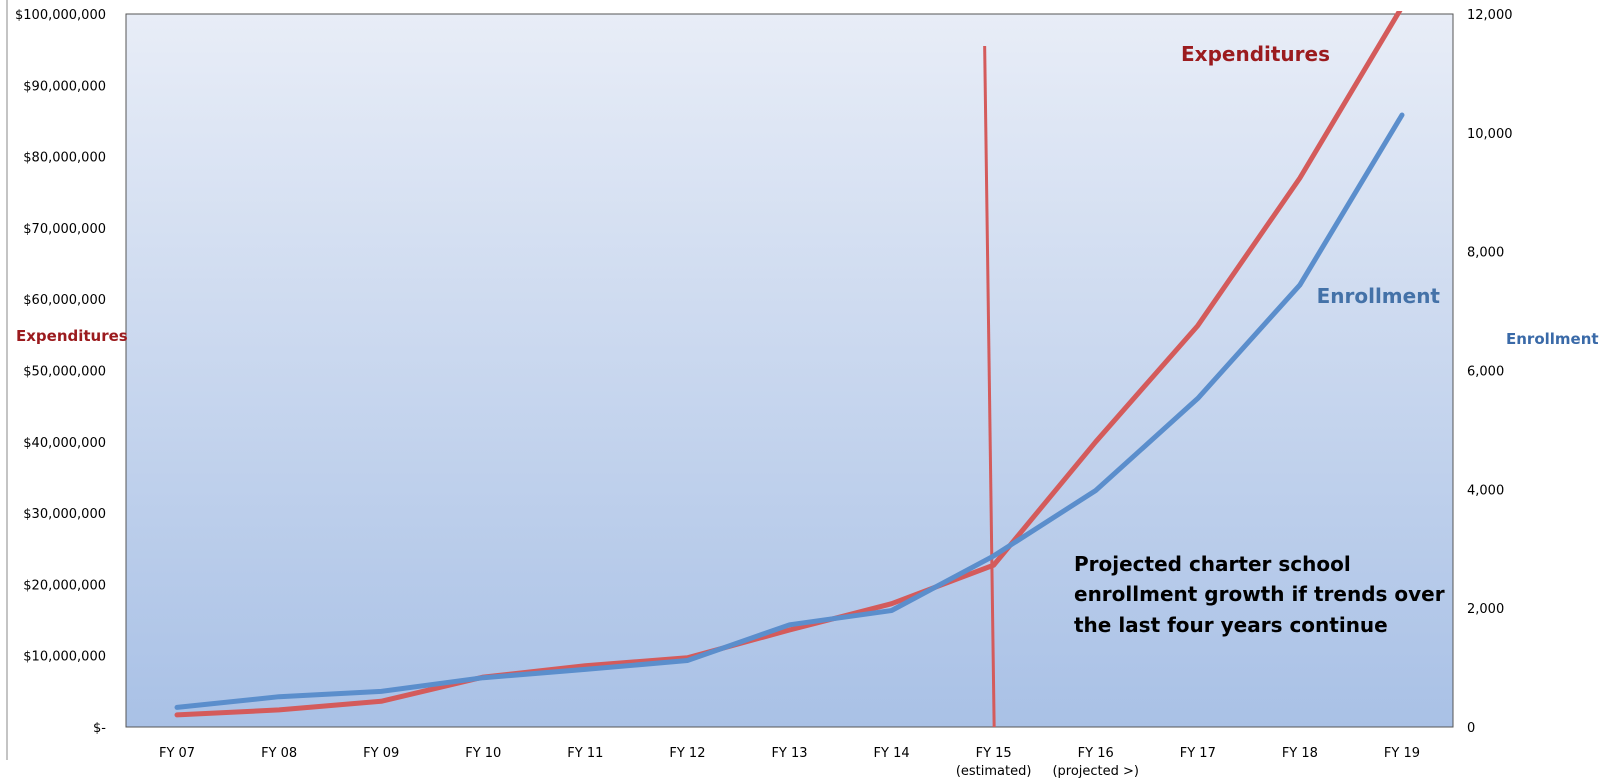  I want to click on x-tick-label: FY 19, so click(1402, 753).